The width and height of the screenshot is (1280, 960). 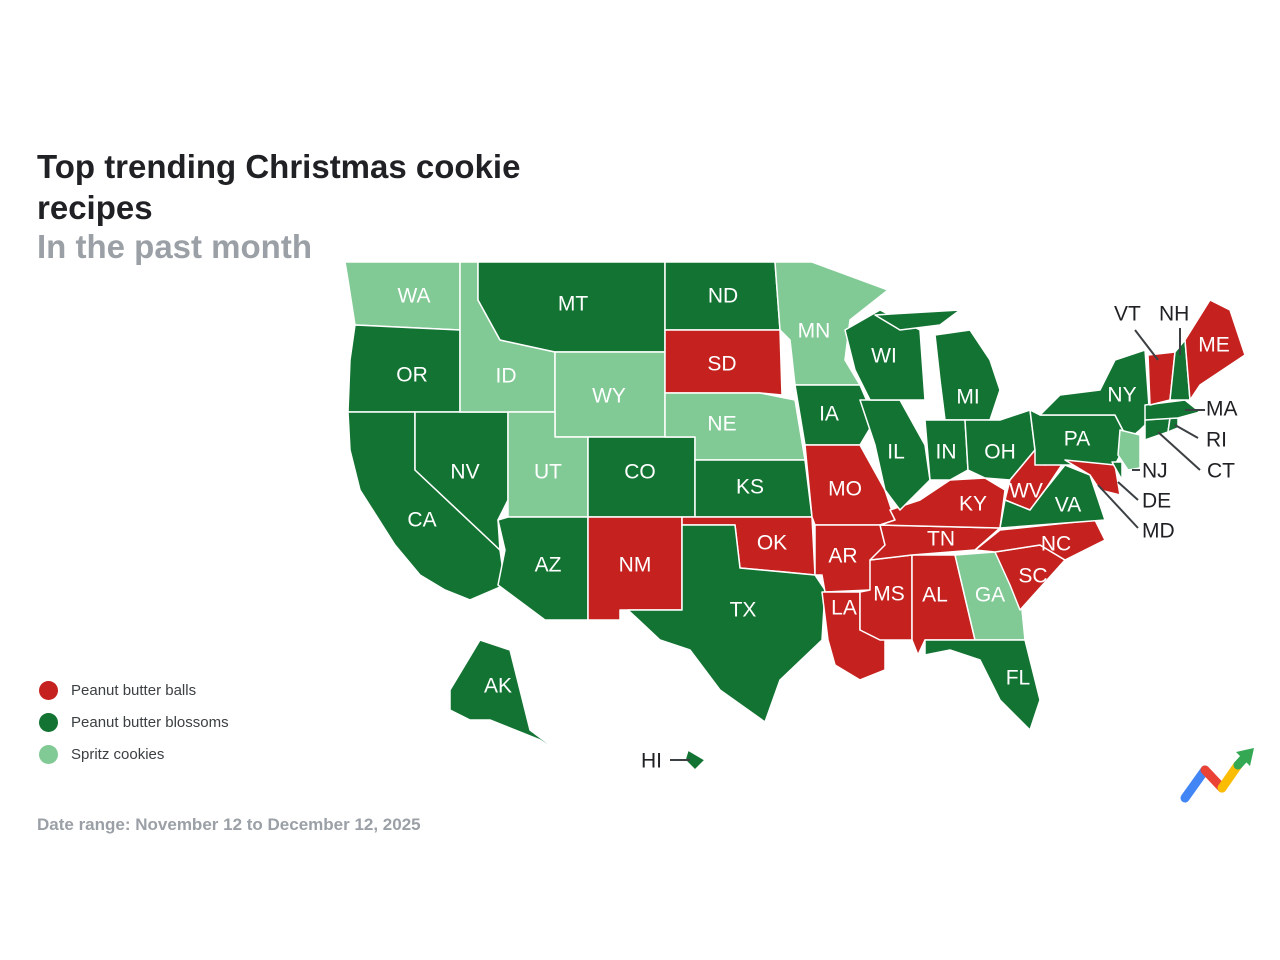 What do you see at coordinates (1127, 314) in the screenshot?
I see `state-label-vt: VT` at bounding box center [1127, 314].